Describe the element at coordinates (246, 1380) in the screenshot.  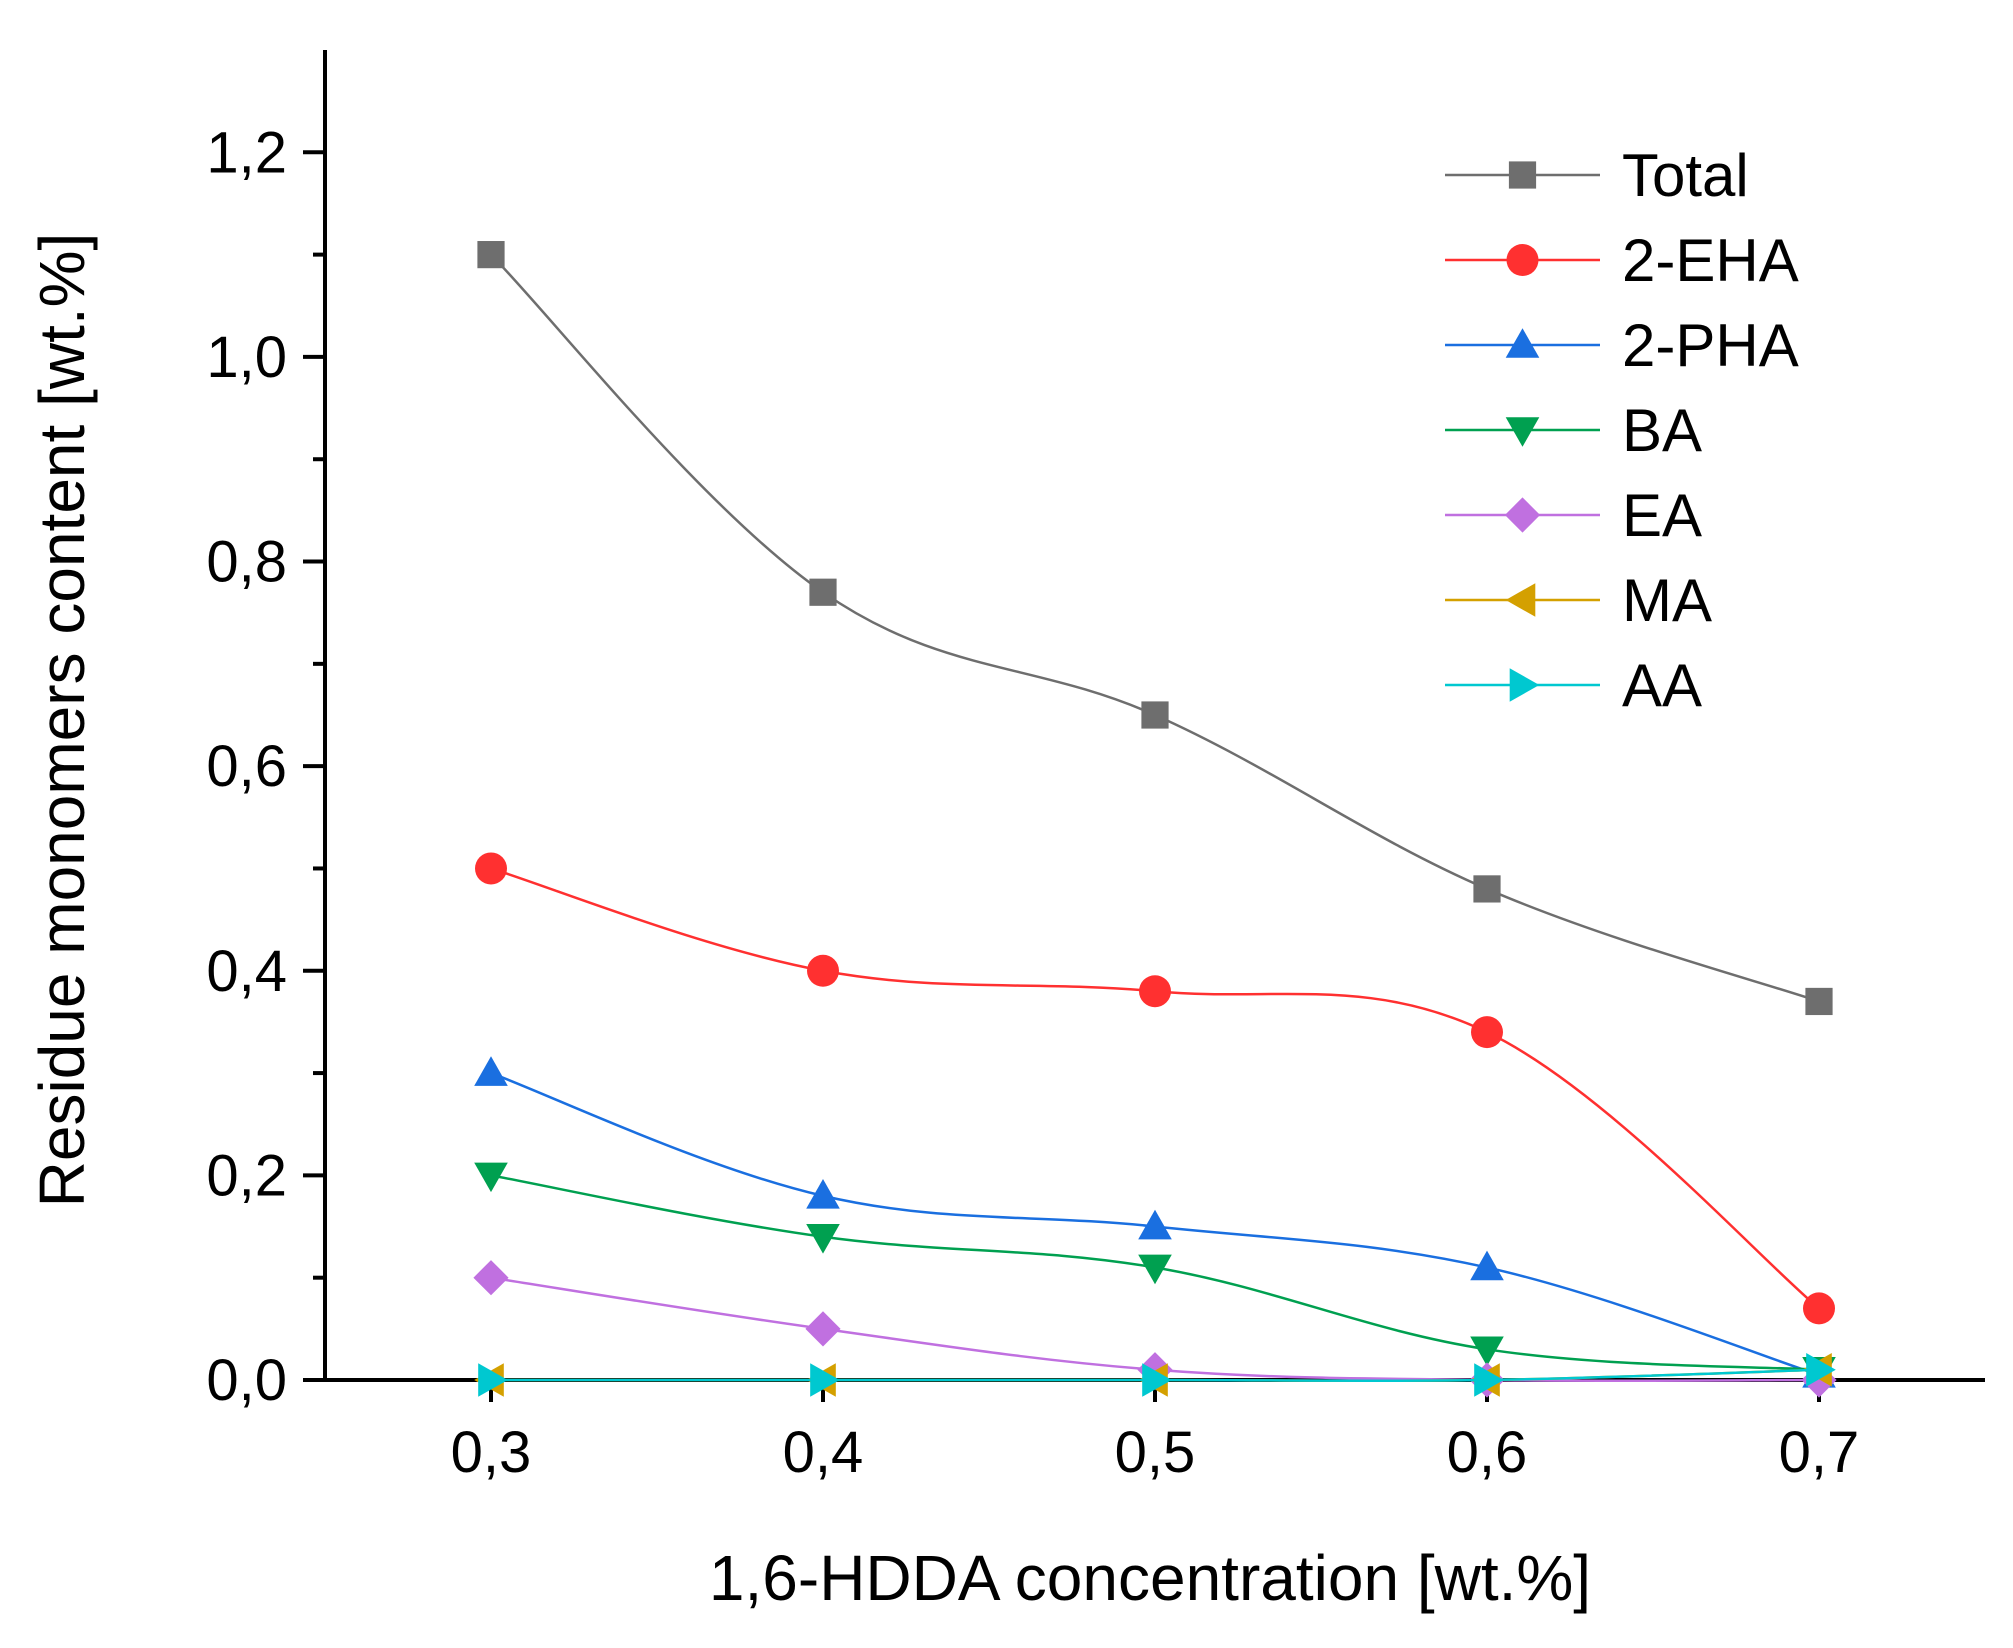
I see `y-tick-label: 0,0` at that location.